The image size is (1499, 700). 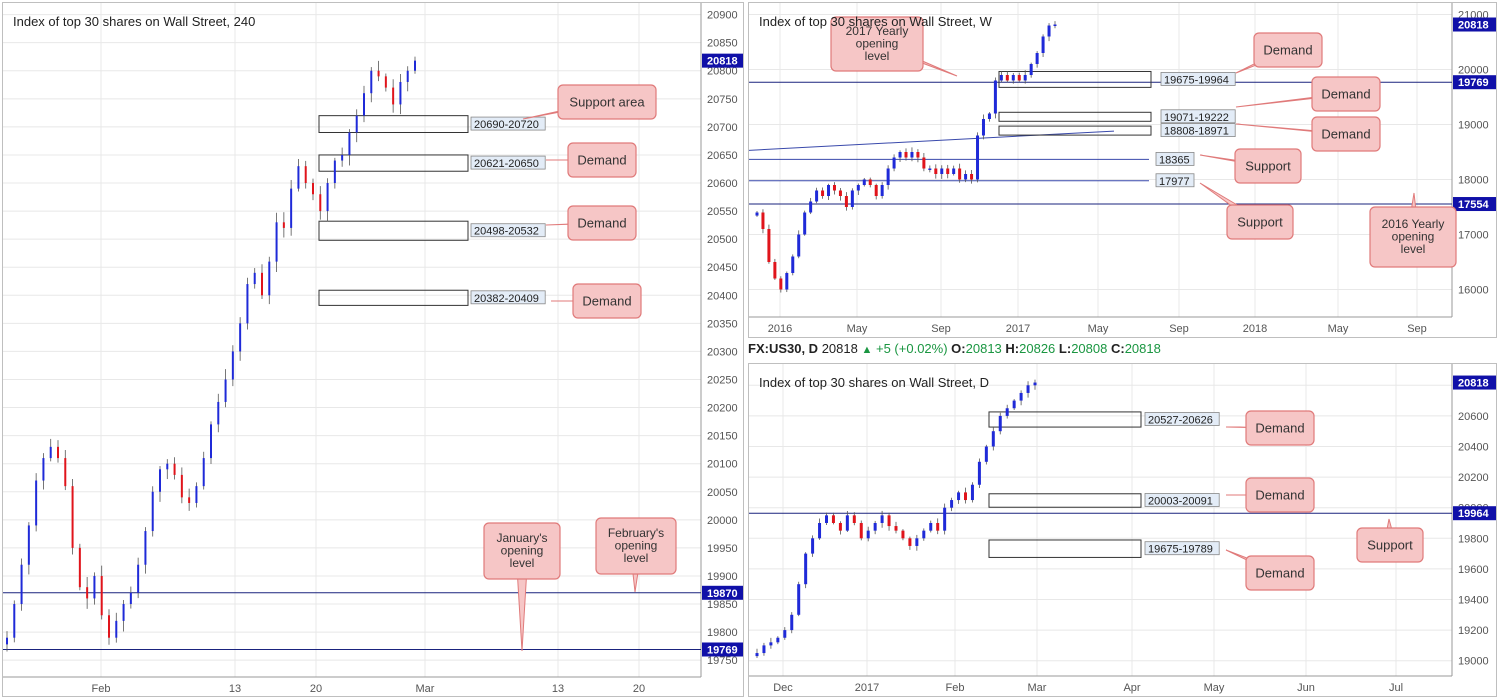 What do you see at coordinates (316, 689) in the screenshot?
I see `x-tick-label: 20` at bounding box center [316, 689].